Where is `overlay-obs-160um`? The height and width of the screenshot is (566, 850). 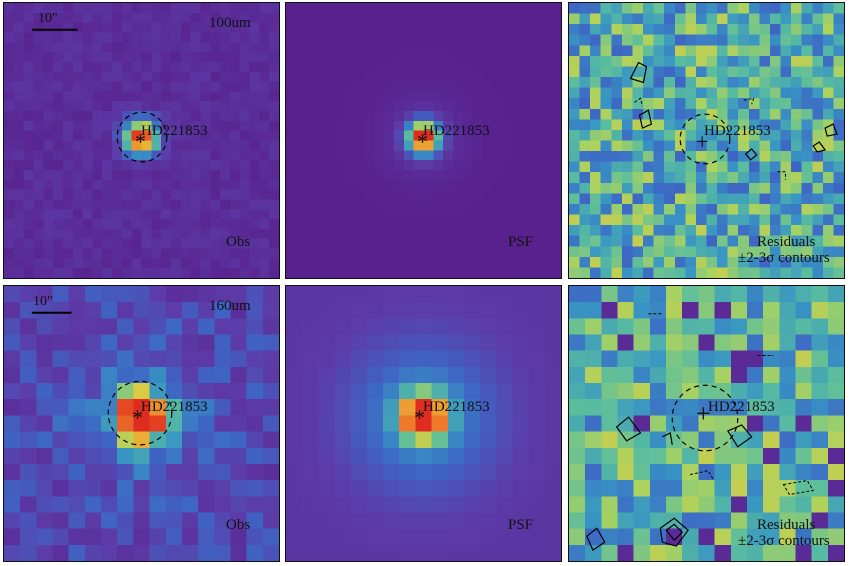
overlay-obs-160um is located at coordinates (102, 378).